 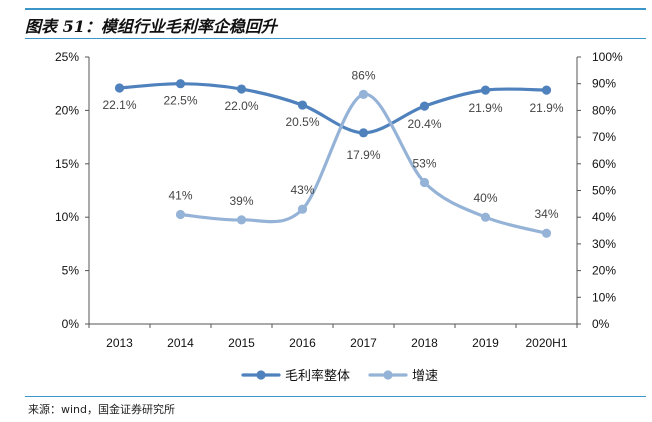 What do you see at coordinates (335, 396) in the screenshot?
I see `bottom-rule` at bounding box center [335, 396].